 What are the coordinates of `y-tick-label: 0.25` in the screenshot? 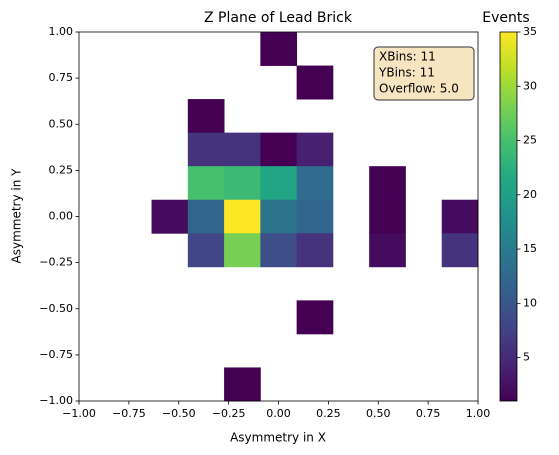 It's located at (61, 169).